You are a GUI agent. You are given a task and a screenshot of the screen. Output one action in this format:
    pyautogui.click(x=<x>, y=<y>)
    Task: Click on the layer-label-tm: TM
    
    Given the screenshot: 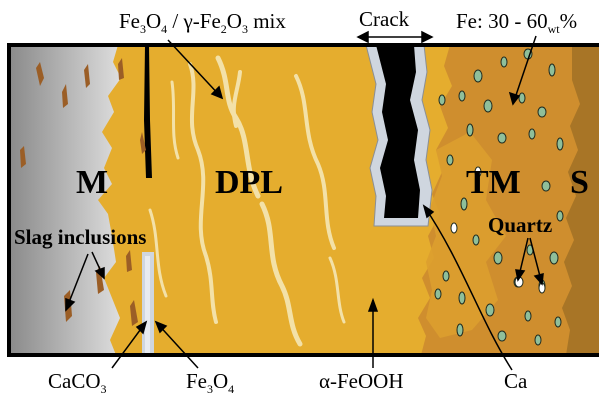 What is the action you would take?
    pyautogui.click(x=493, y=182)
    